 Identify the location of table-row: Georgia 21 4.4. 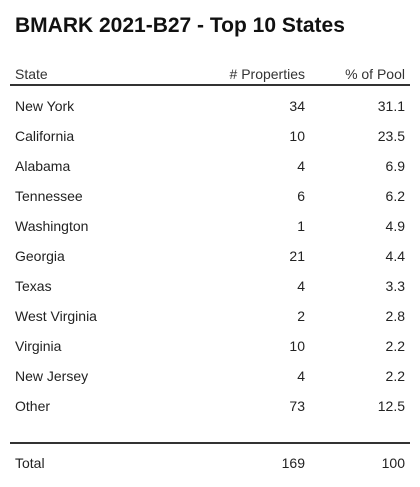
(210, 256).